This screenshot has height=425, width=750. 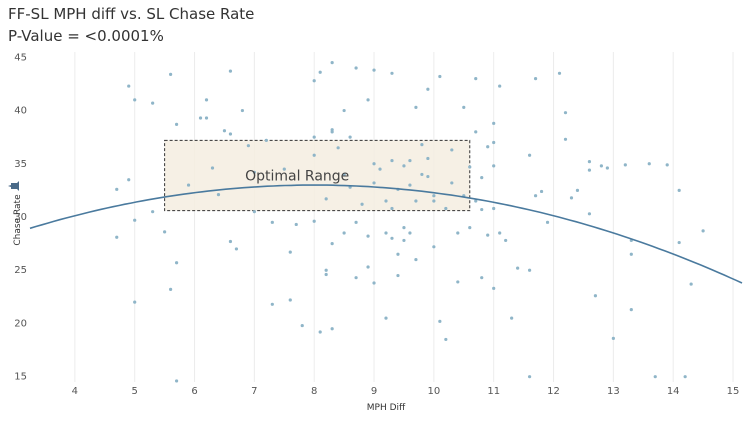 I want to click on optimal-range-label: Optimal Range, so click(x=297, y=176).